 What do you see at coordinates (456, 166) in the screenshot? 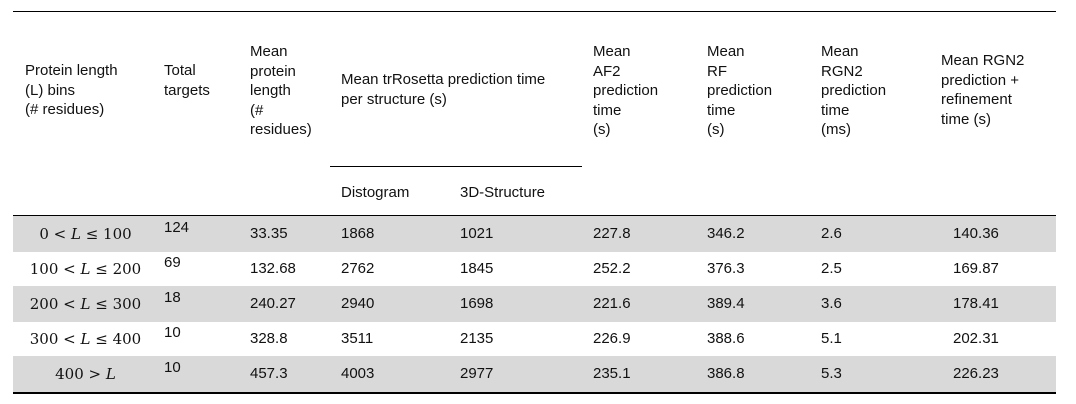
I see `trrosetta-subheader-rule` at bounding box center [456, 166].